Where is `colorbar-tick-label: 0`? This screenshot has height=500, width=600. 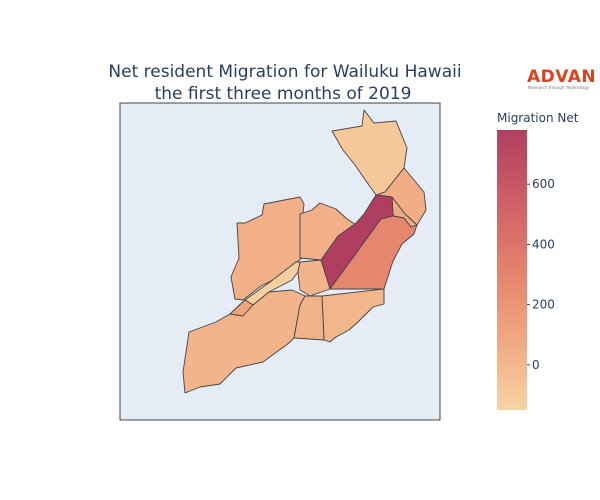 colorbar-tick-label: 0 is located at coordinates (536, 365).